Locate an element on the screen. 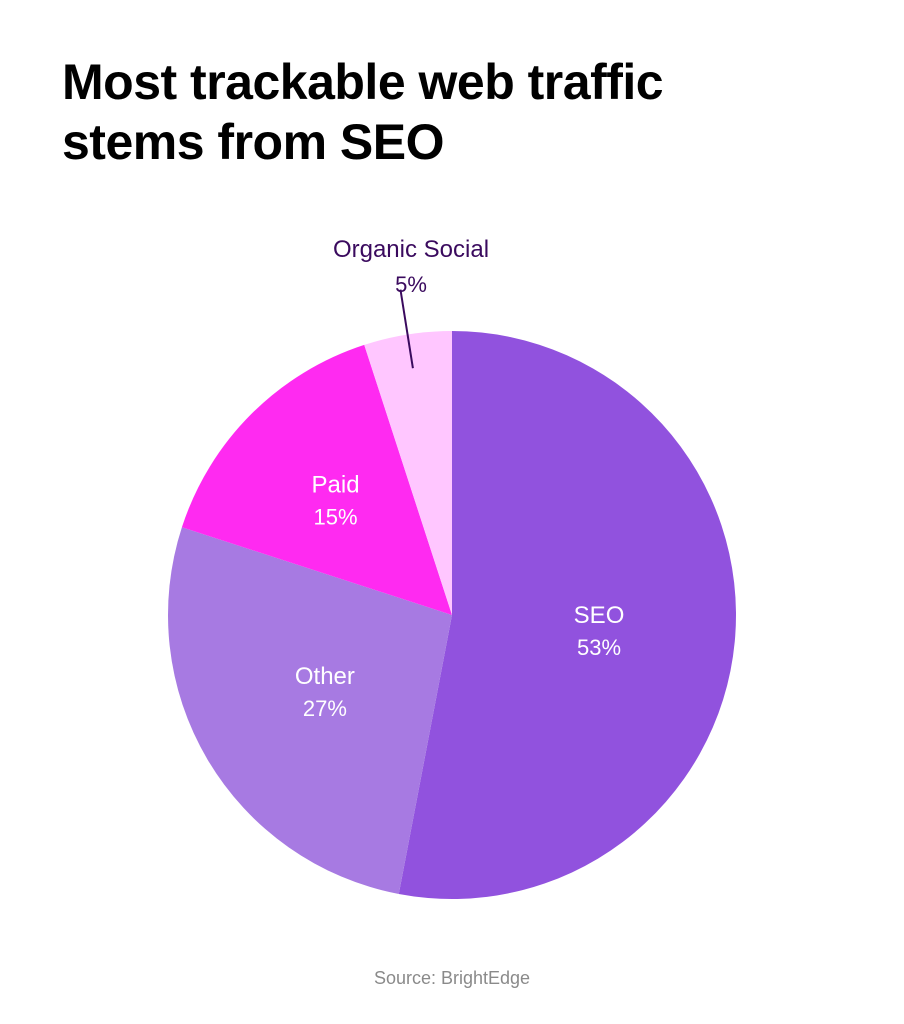 The width and height of the screenshot is (904, 1024). pie-slice-other is located at coordinates (310, 710).